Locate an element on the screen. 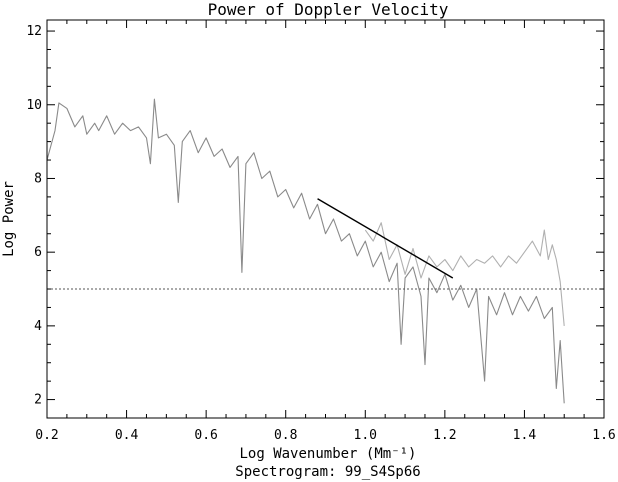  x-tick-label: 0.8 is located at coordinates (285, 435).